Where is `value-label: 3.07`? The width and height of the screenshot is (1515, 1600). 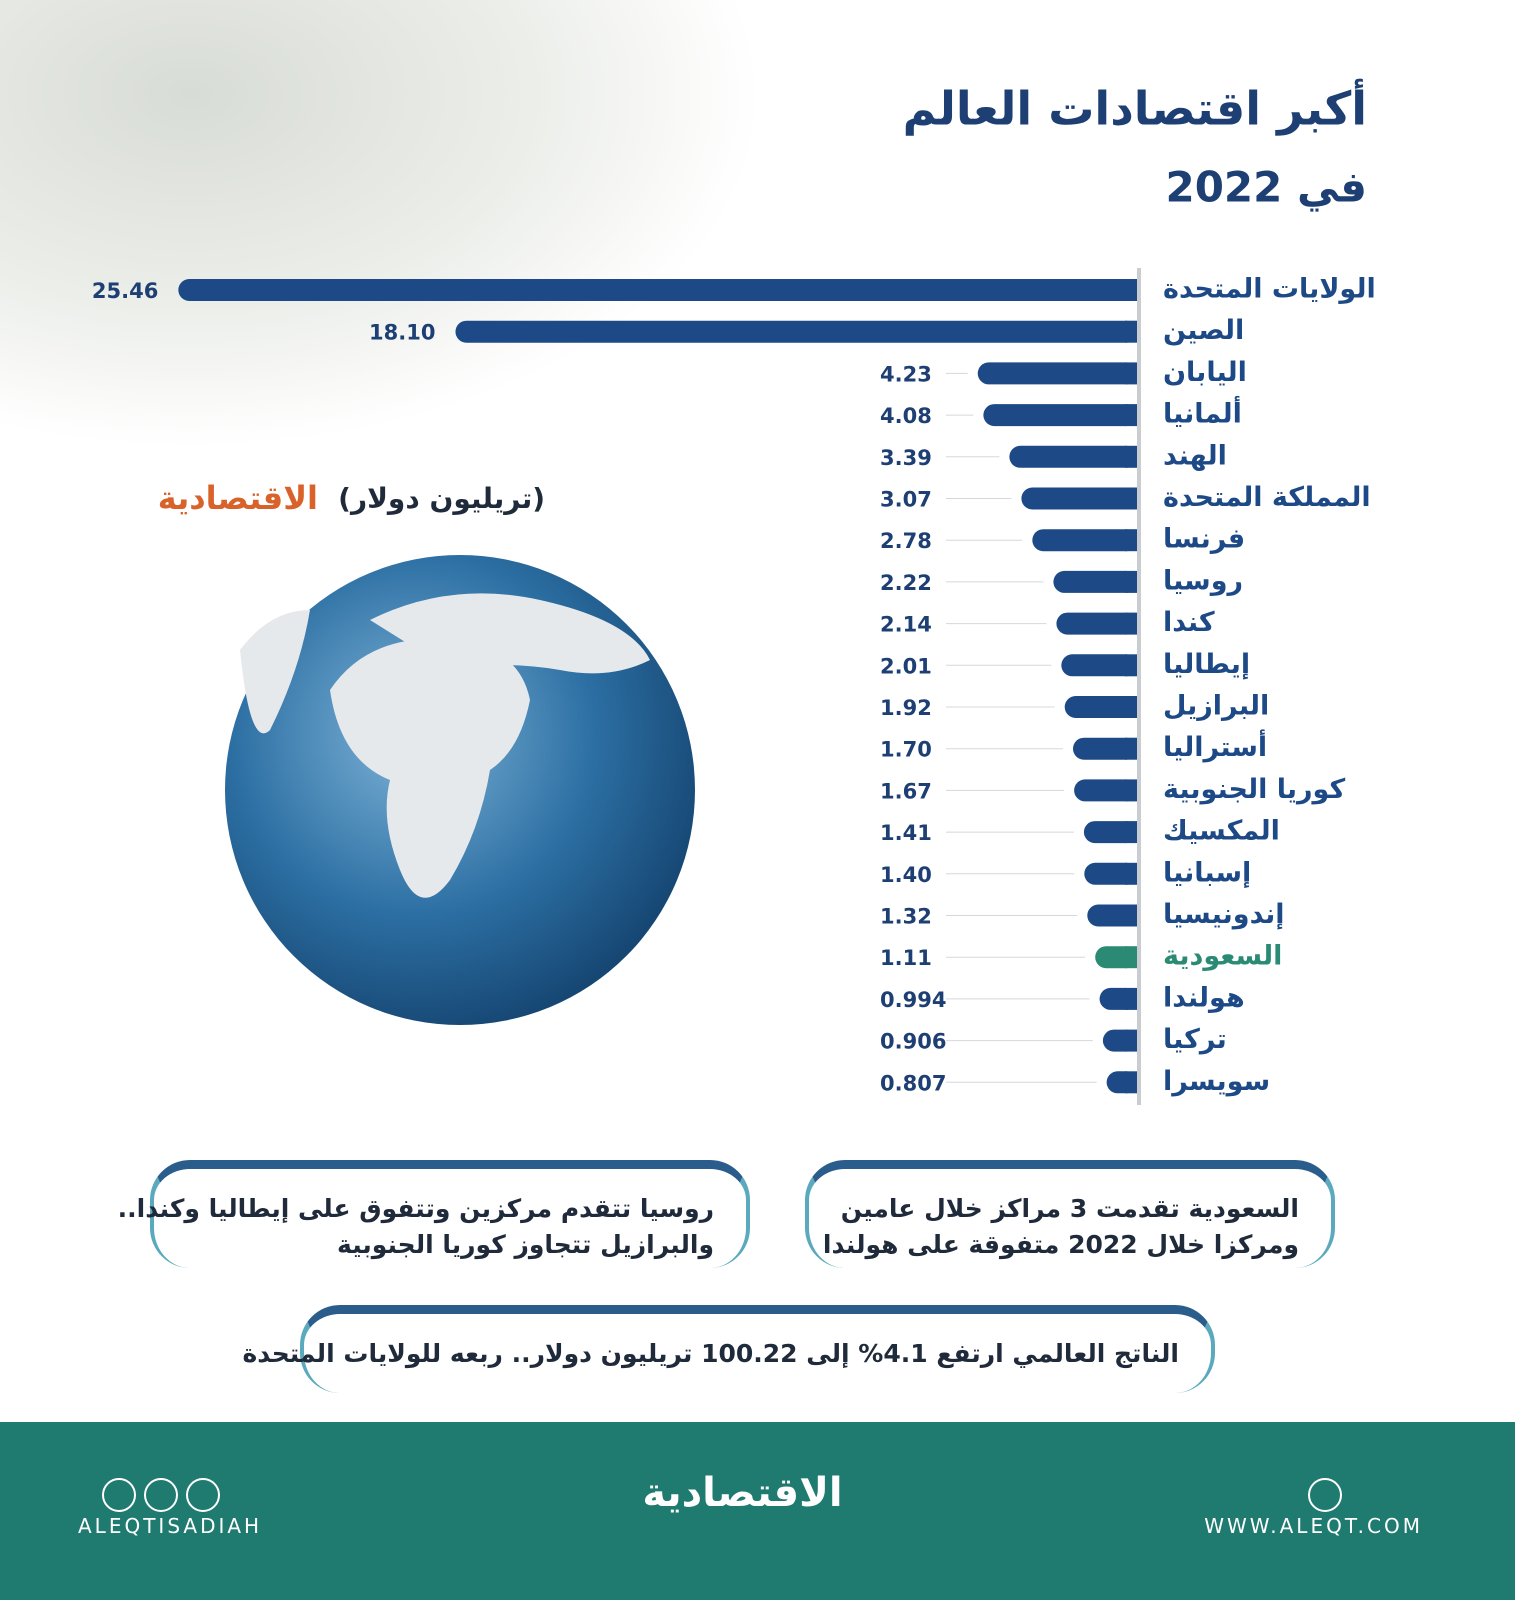
value-label: 3.07 is located at coordinates (906, 500).